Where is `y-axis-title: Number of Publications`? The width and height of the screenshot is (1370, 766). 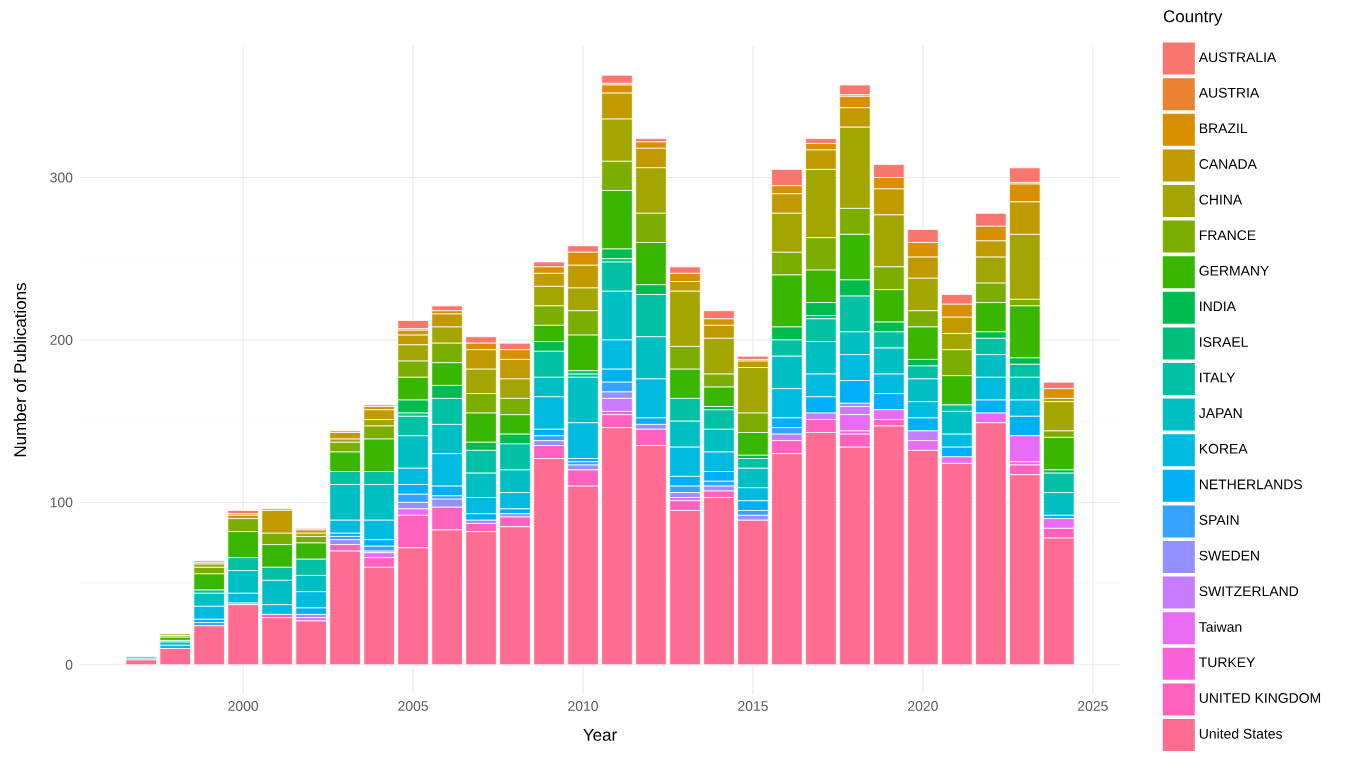 y-axis-title: Number of Publications is located at coordinates (20, 370).